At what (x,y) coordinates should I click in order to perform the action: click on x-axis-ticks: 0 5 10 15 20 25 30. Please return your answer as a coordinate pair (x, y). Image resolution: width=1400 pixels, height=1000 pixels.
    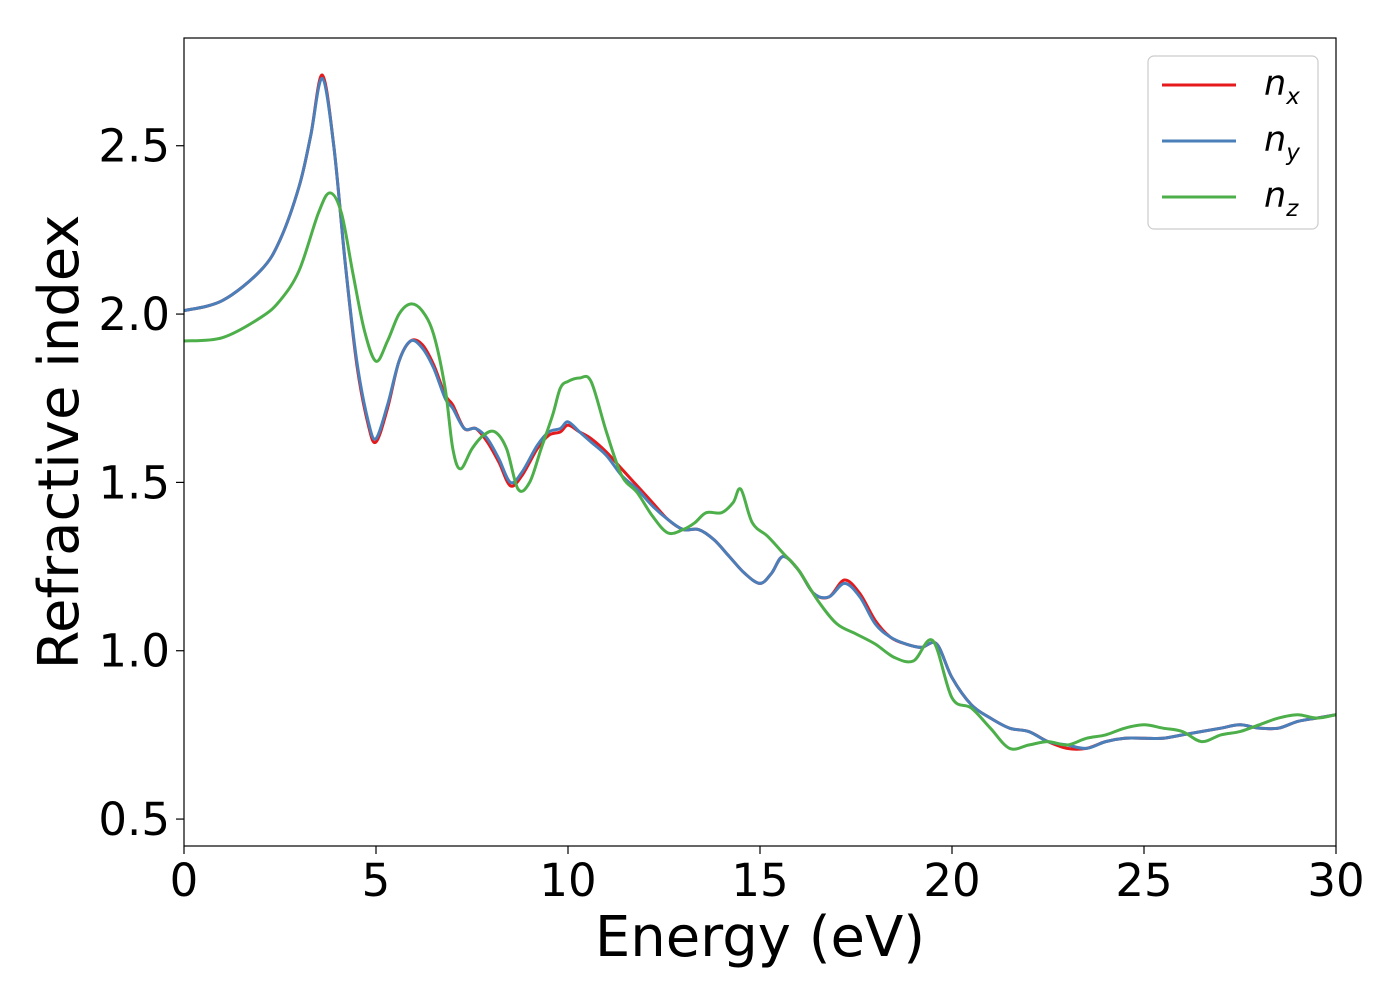
    Looking at the image, I should click on (767, 876).